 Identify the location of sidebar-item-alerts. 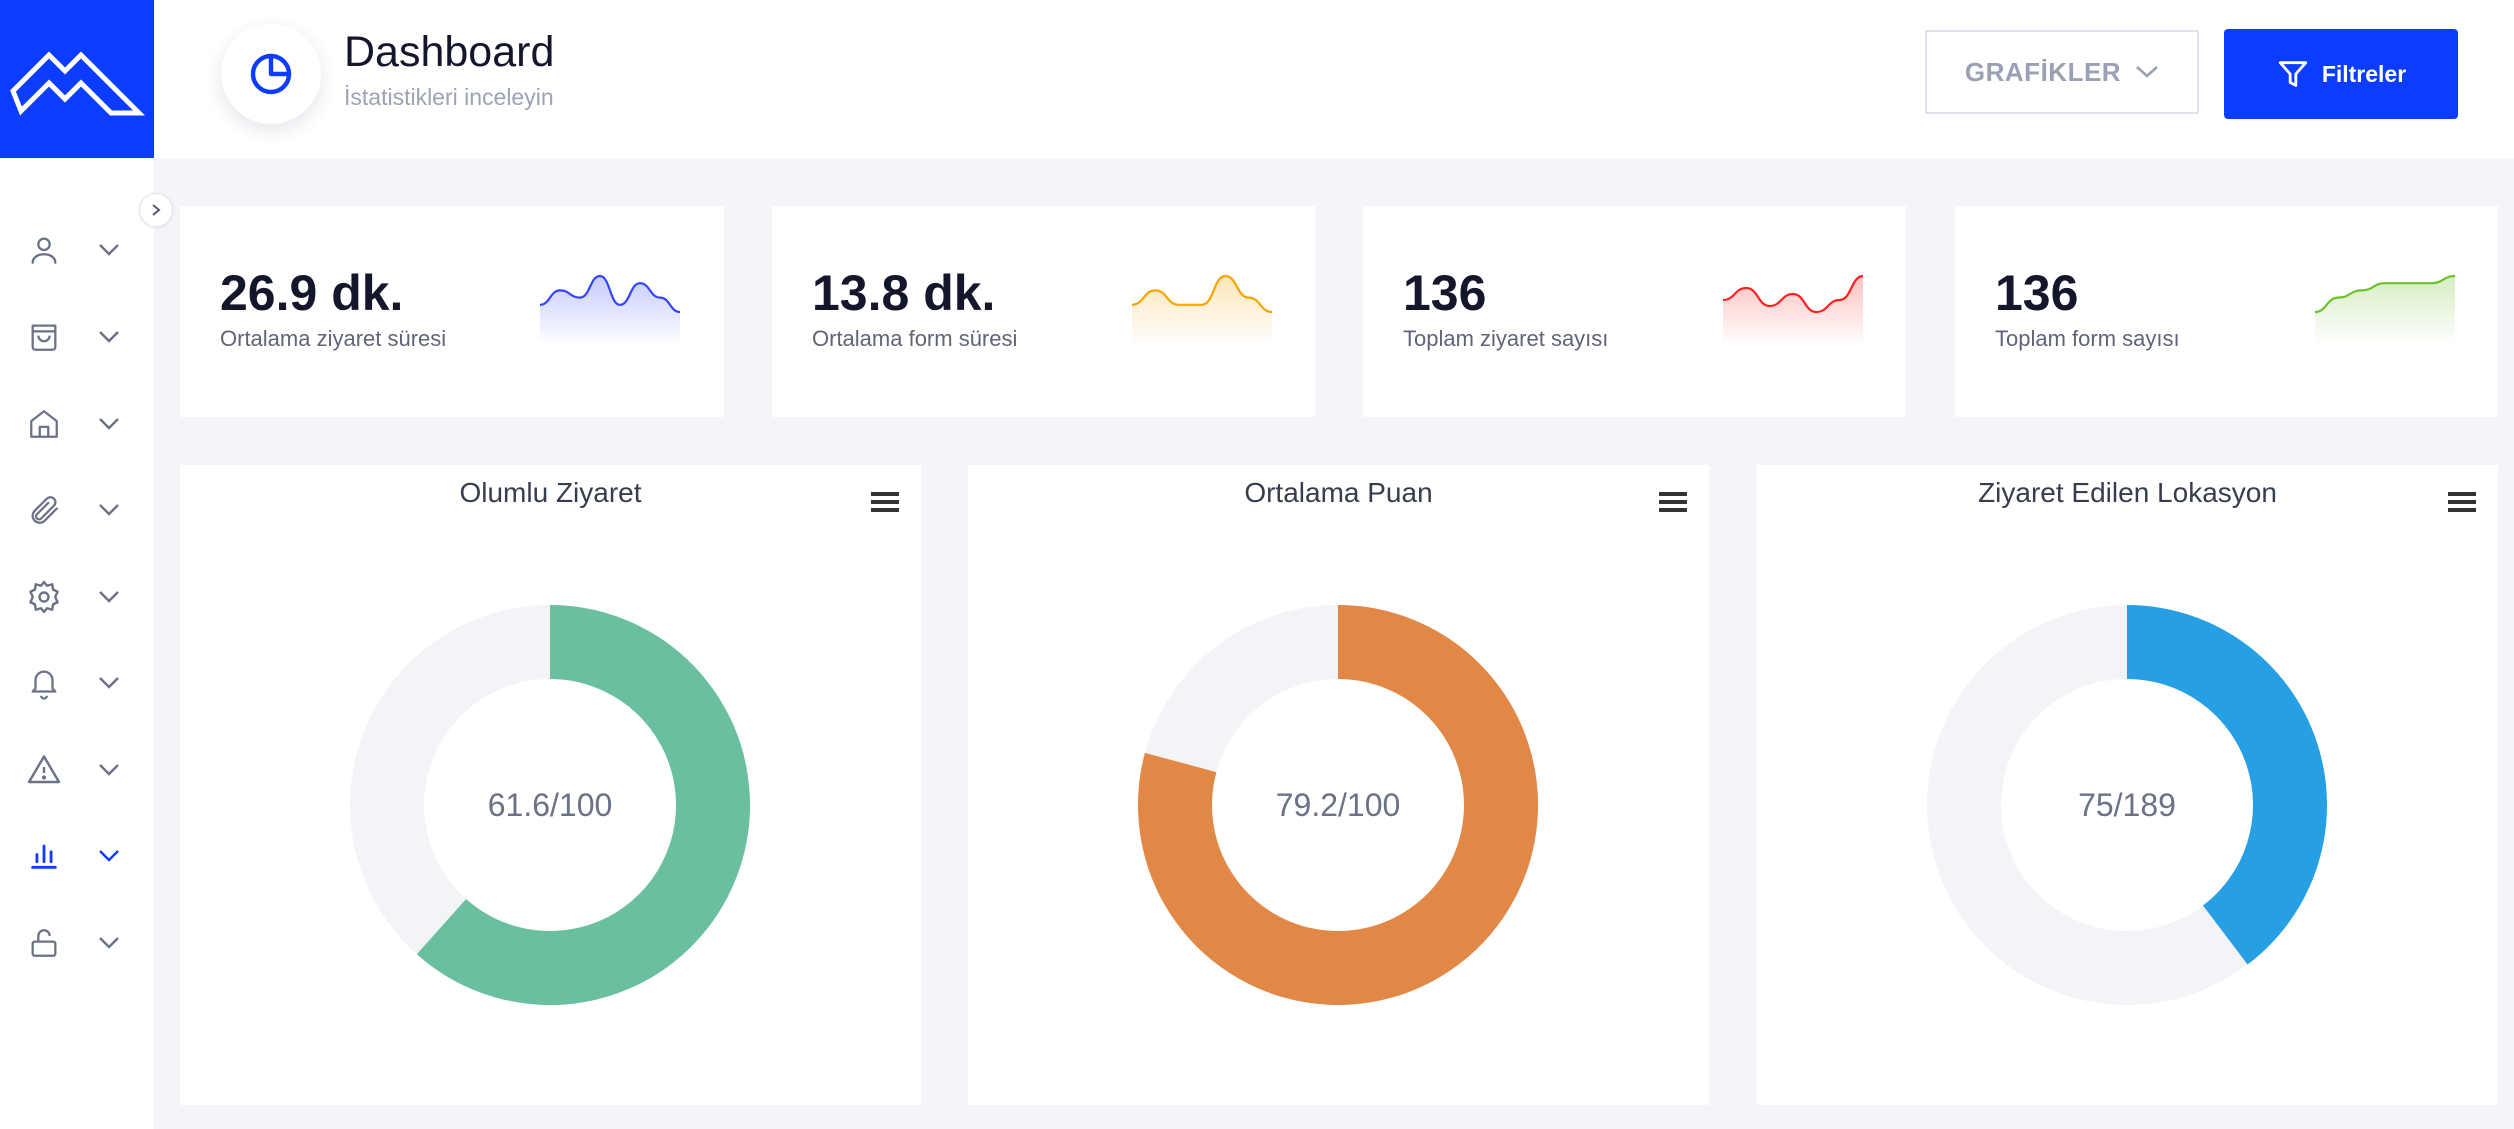
(77, 770).